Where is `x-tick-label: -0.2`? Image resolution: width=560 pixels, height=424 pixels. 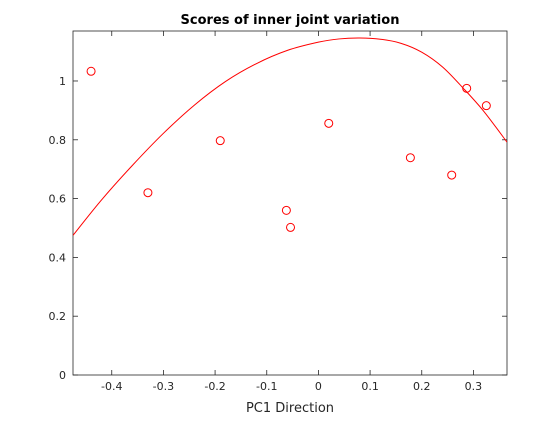
x-tick-label: -0.2 is located at coordinates (214, 386).